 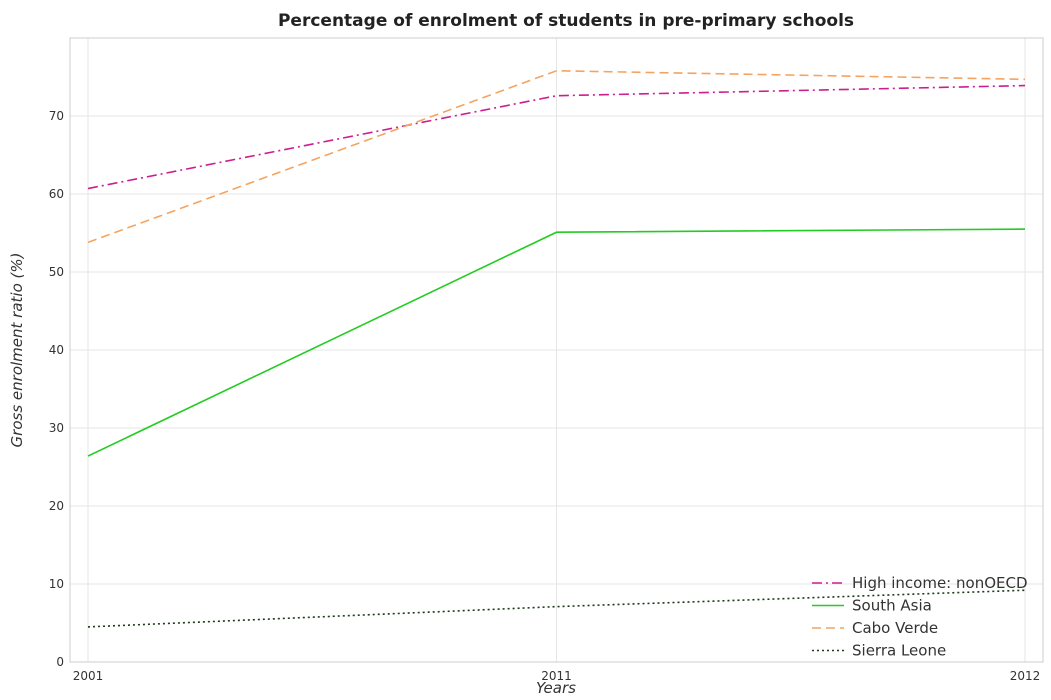 What do you see at coordinates (56, 194) in the screenshot?
I see `y-tick-label: 60` at bounding box center [56, 194].